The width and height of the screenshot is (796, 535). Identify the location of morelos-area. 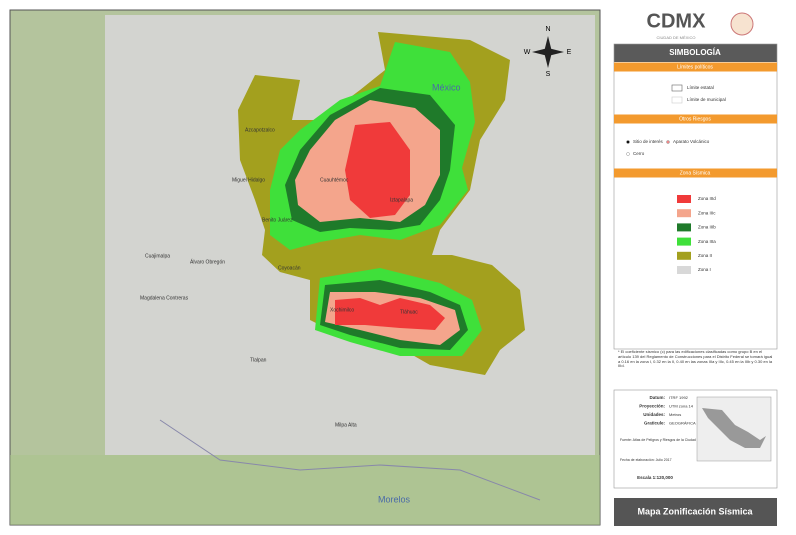
(305, 490).